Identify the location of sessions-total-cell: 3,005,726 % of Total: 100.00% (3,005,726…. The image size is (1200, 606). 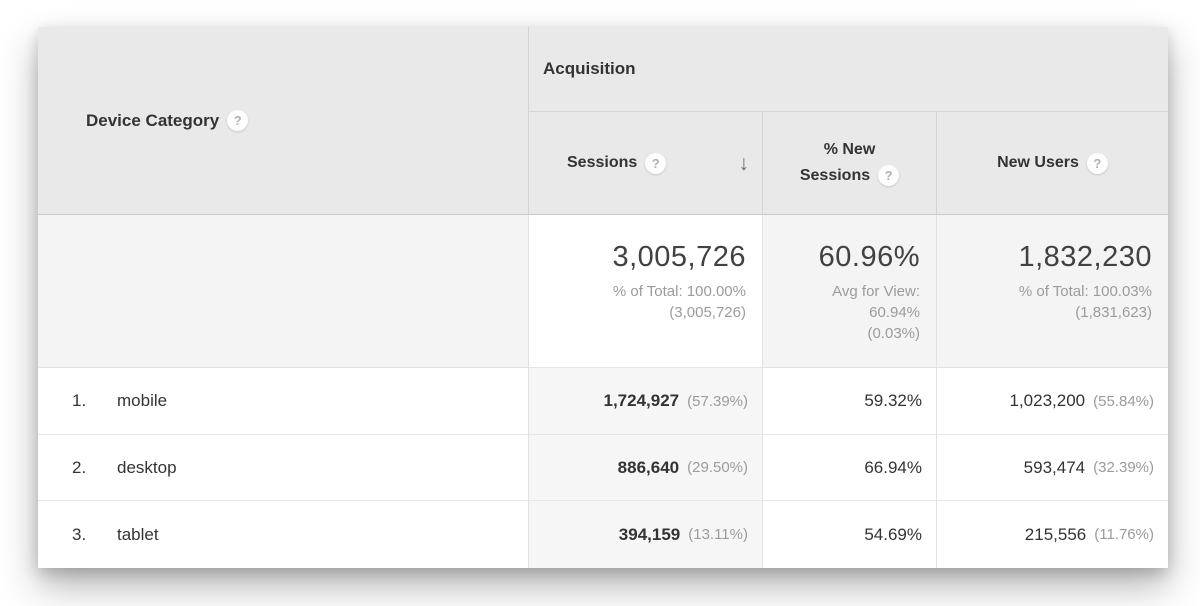
(645, 291).